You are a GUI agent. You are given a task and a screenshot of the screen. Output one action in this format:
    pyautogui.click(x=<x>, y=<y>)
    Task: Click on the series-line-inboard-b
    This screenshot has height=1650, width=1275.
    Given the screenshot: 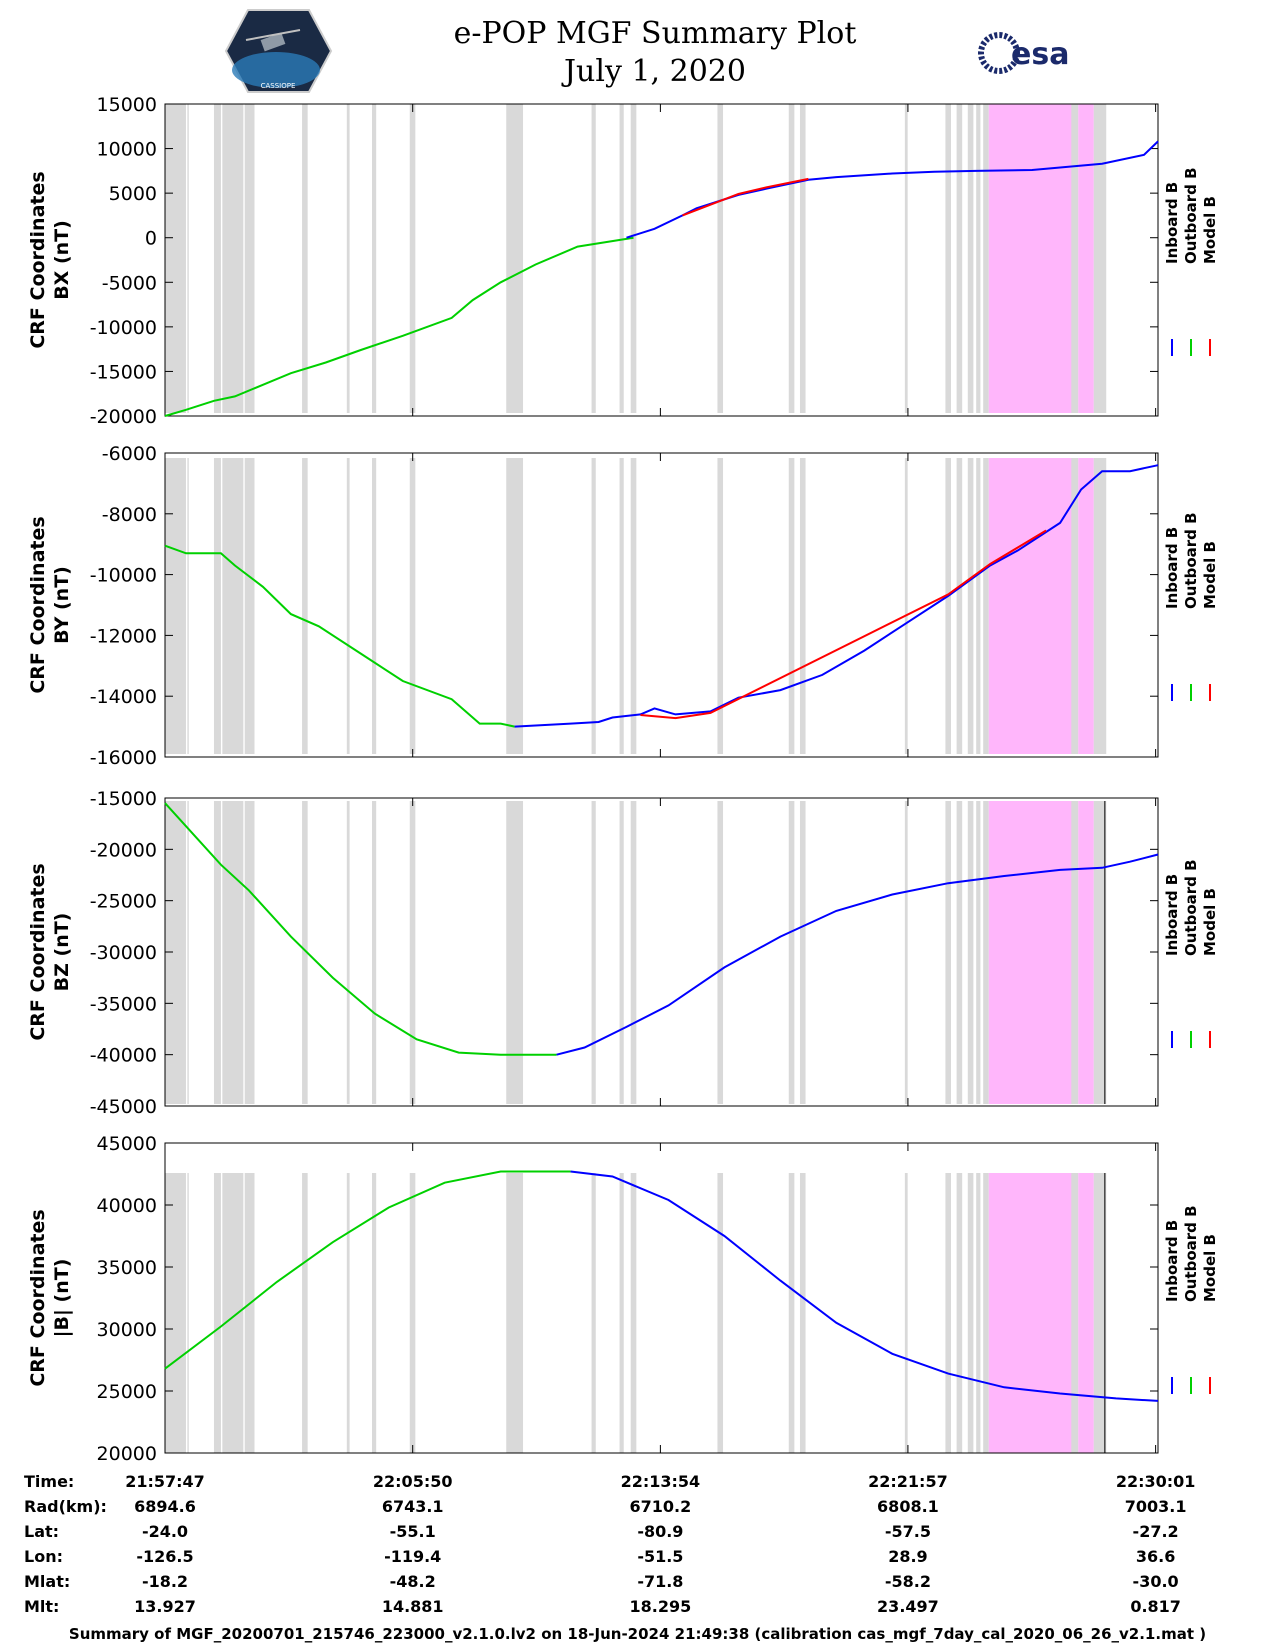 What is the action you would take?
    pyautogui.click(x=836, y=596)
    